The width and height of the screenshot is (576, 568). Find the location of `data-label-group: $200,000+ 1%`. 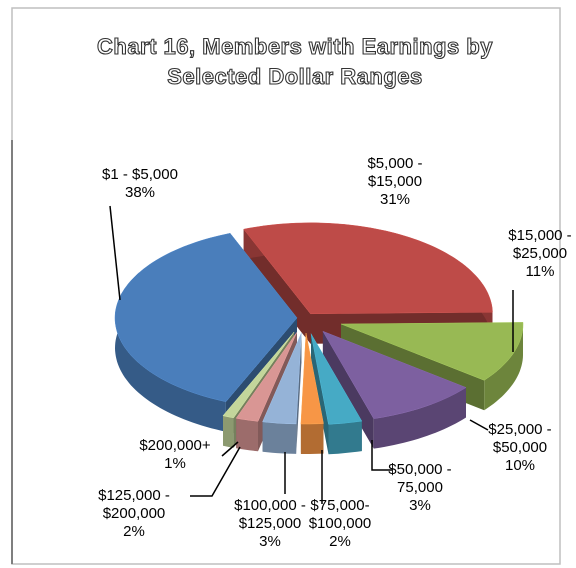

data-label-group: $200,000+ 1% is located at coordinates (175, 455).